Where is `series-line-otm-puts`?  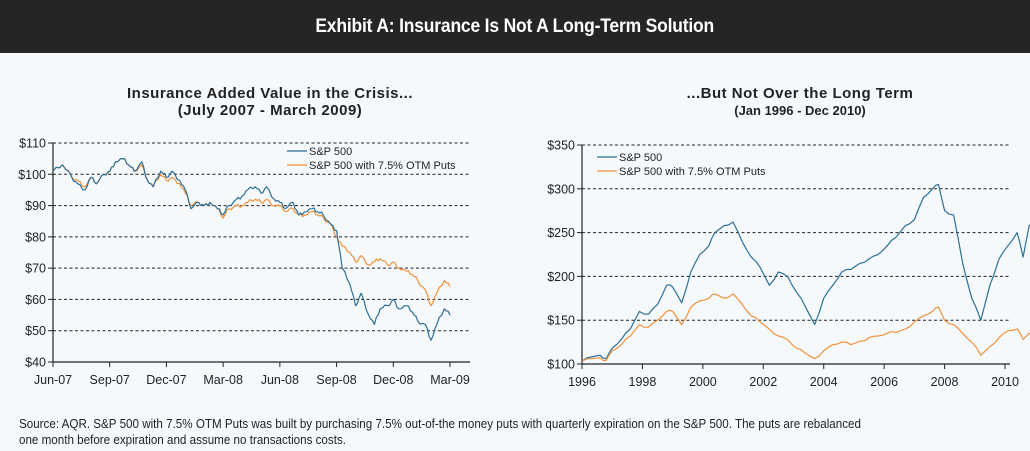 series-line-otm-puts is located at coordinates (251, 232).